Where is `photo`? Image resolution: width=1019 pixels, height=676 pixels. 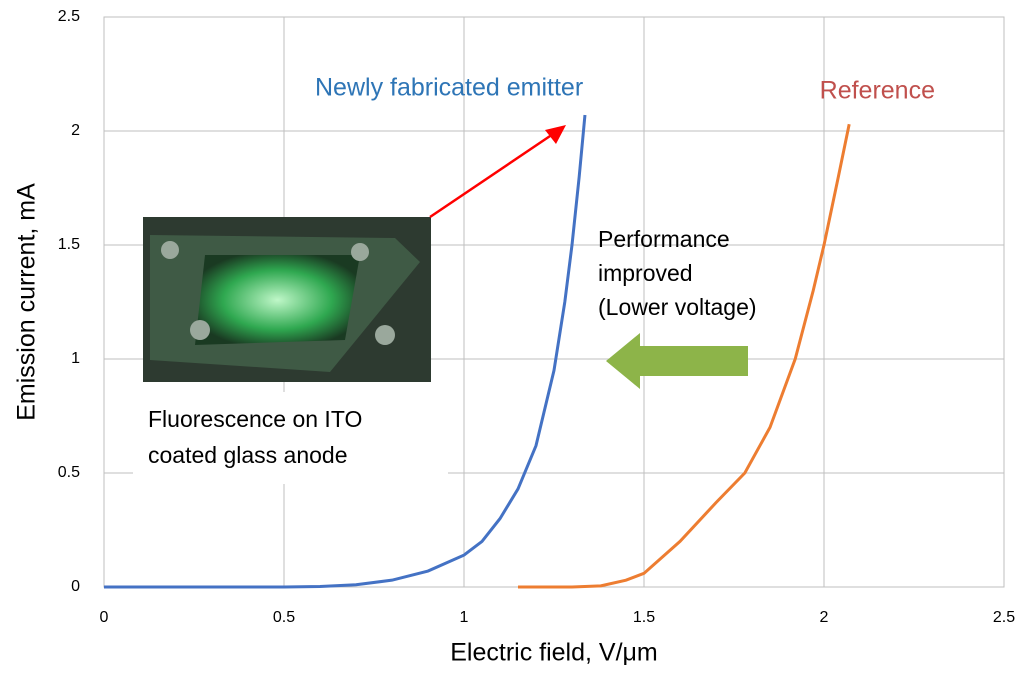
photo is located at coordinates (287, 299).